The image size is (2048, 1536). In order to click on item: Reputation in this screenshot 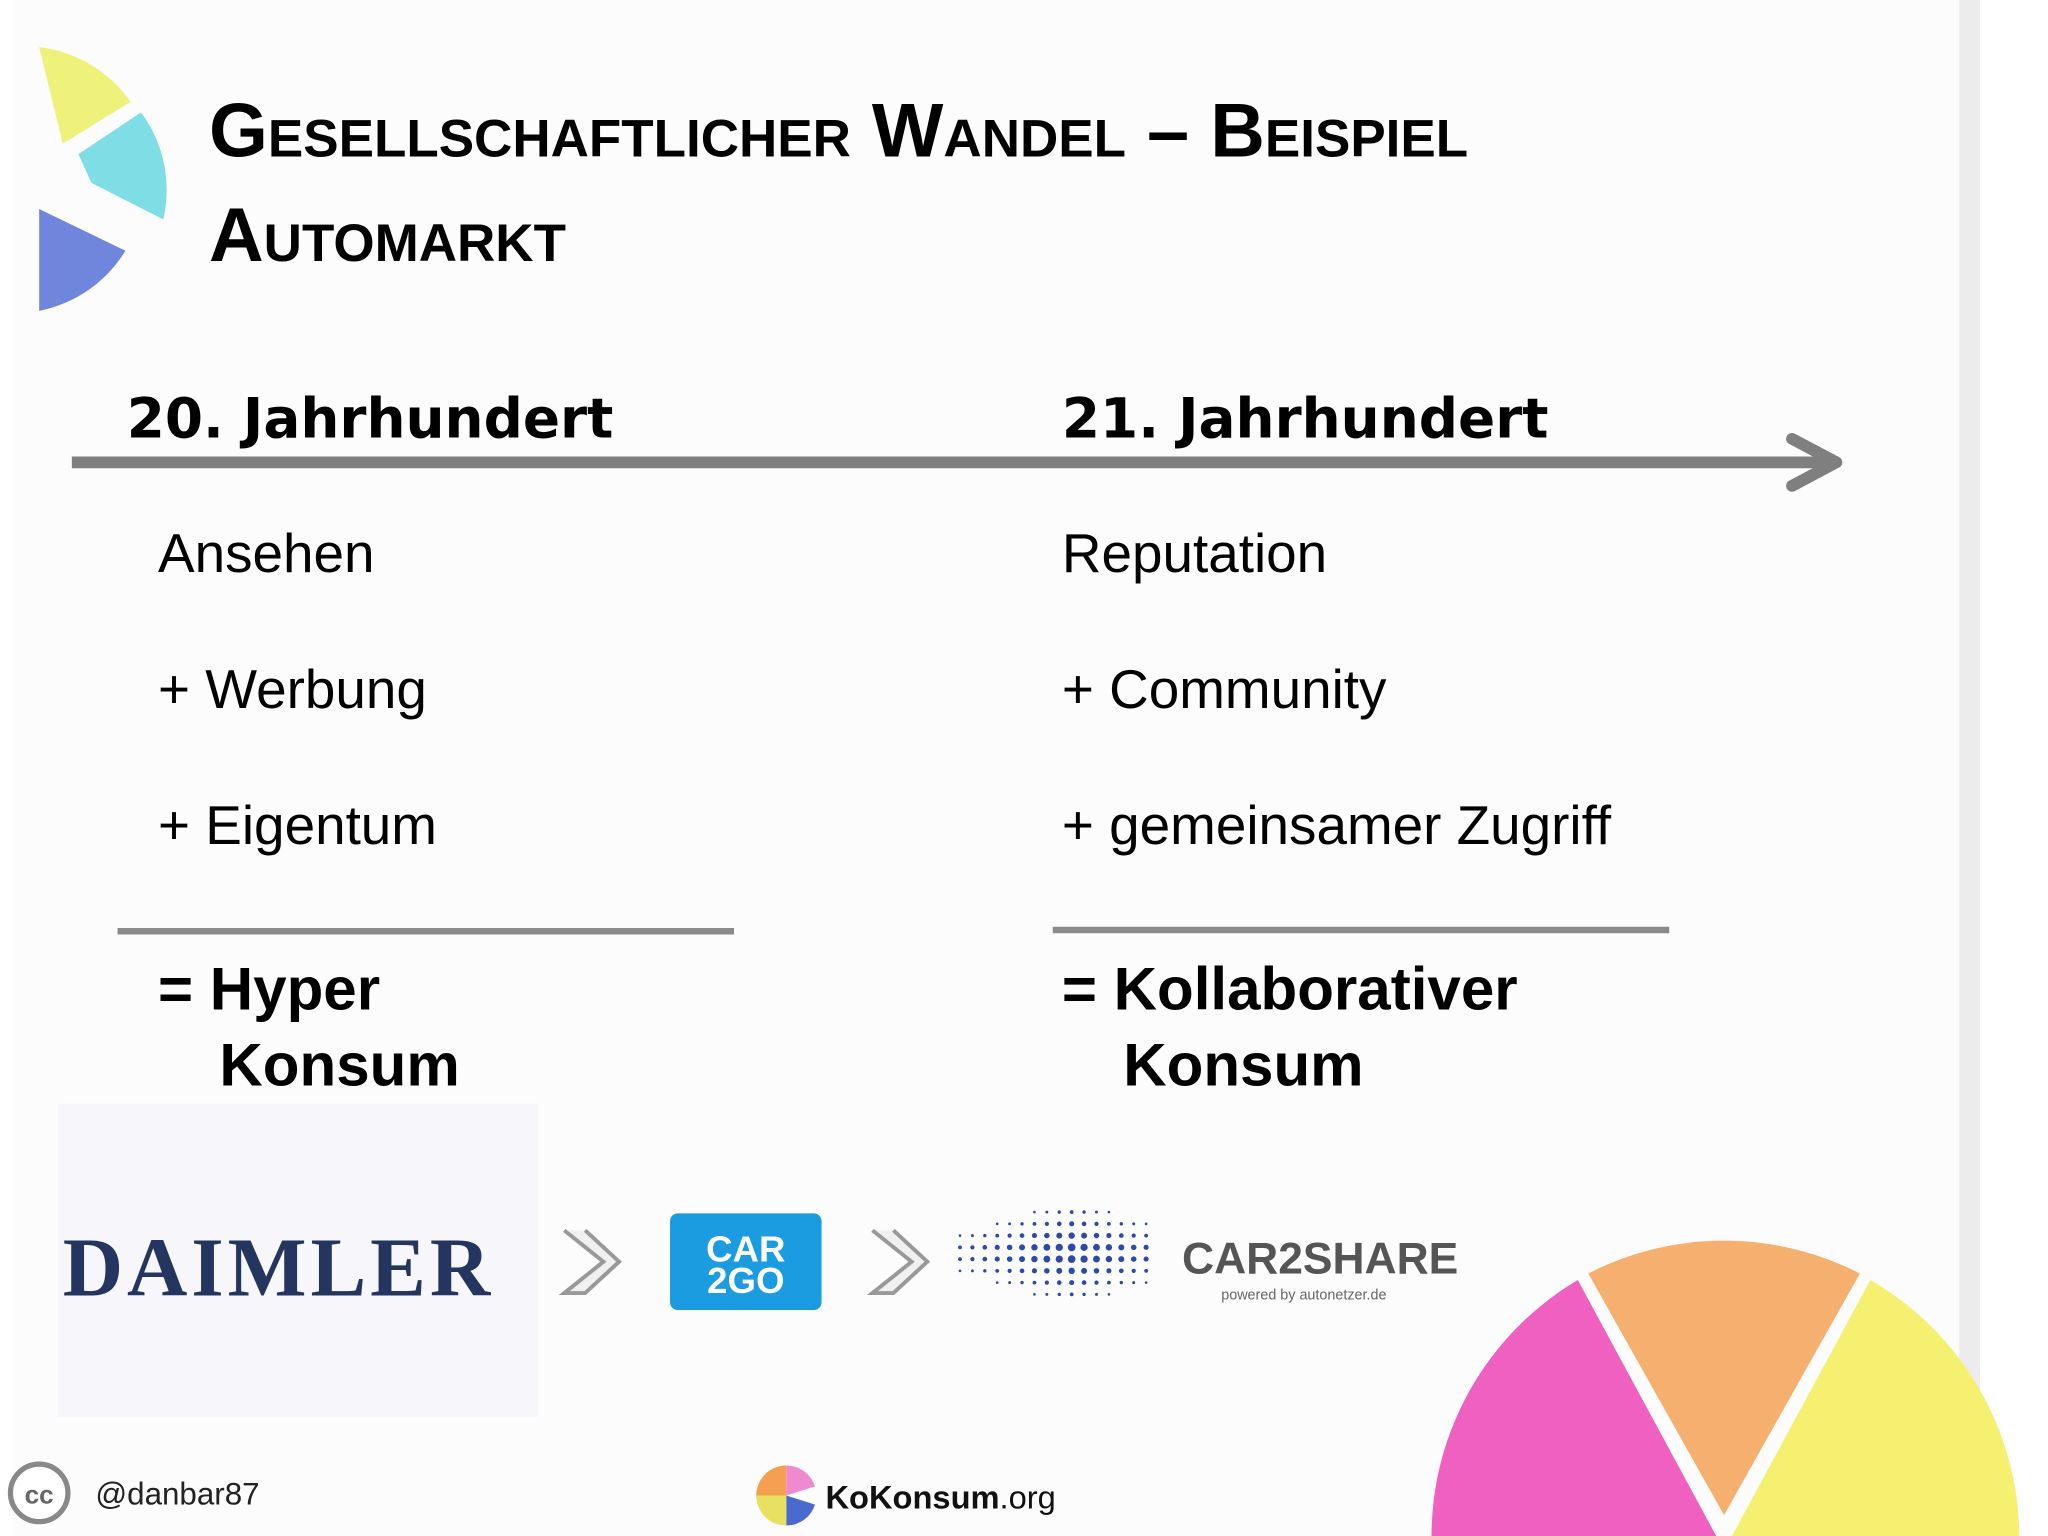, I will do `click(1194, 553)`.